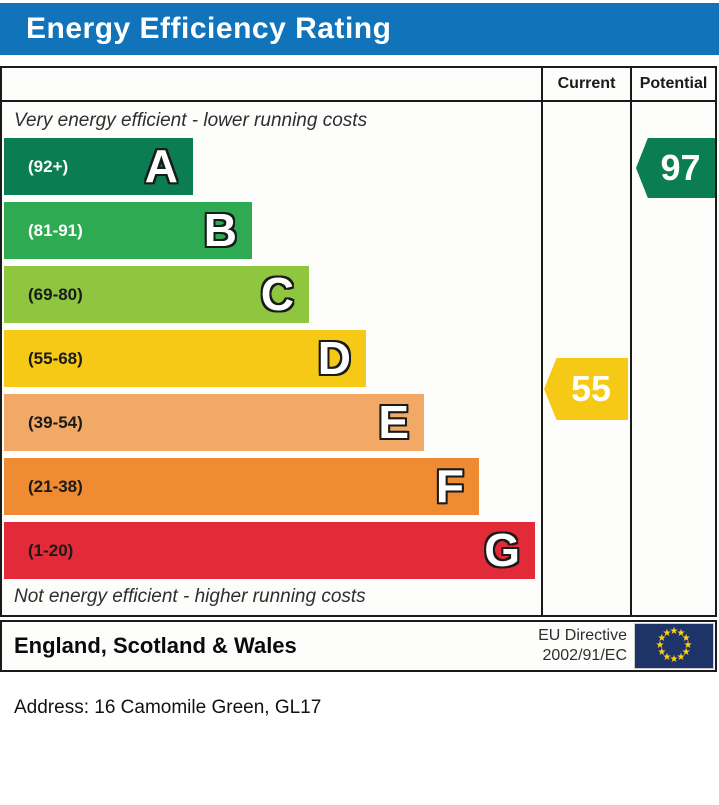 The width and height of the screenshot is (719, 805). Describe the element at coordinates (156, 294) in the screenshot. I see `band-c: (69-80) C` at that location.